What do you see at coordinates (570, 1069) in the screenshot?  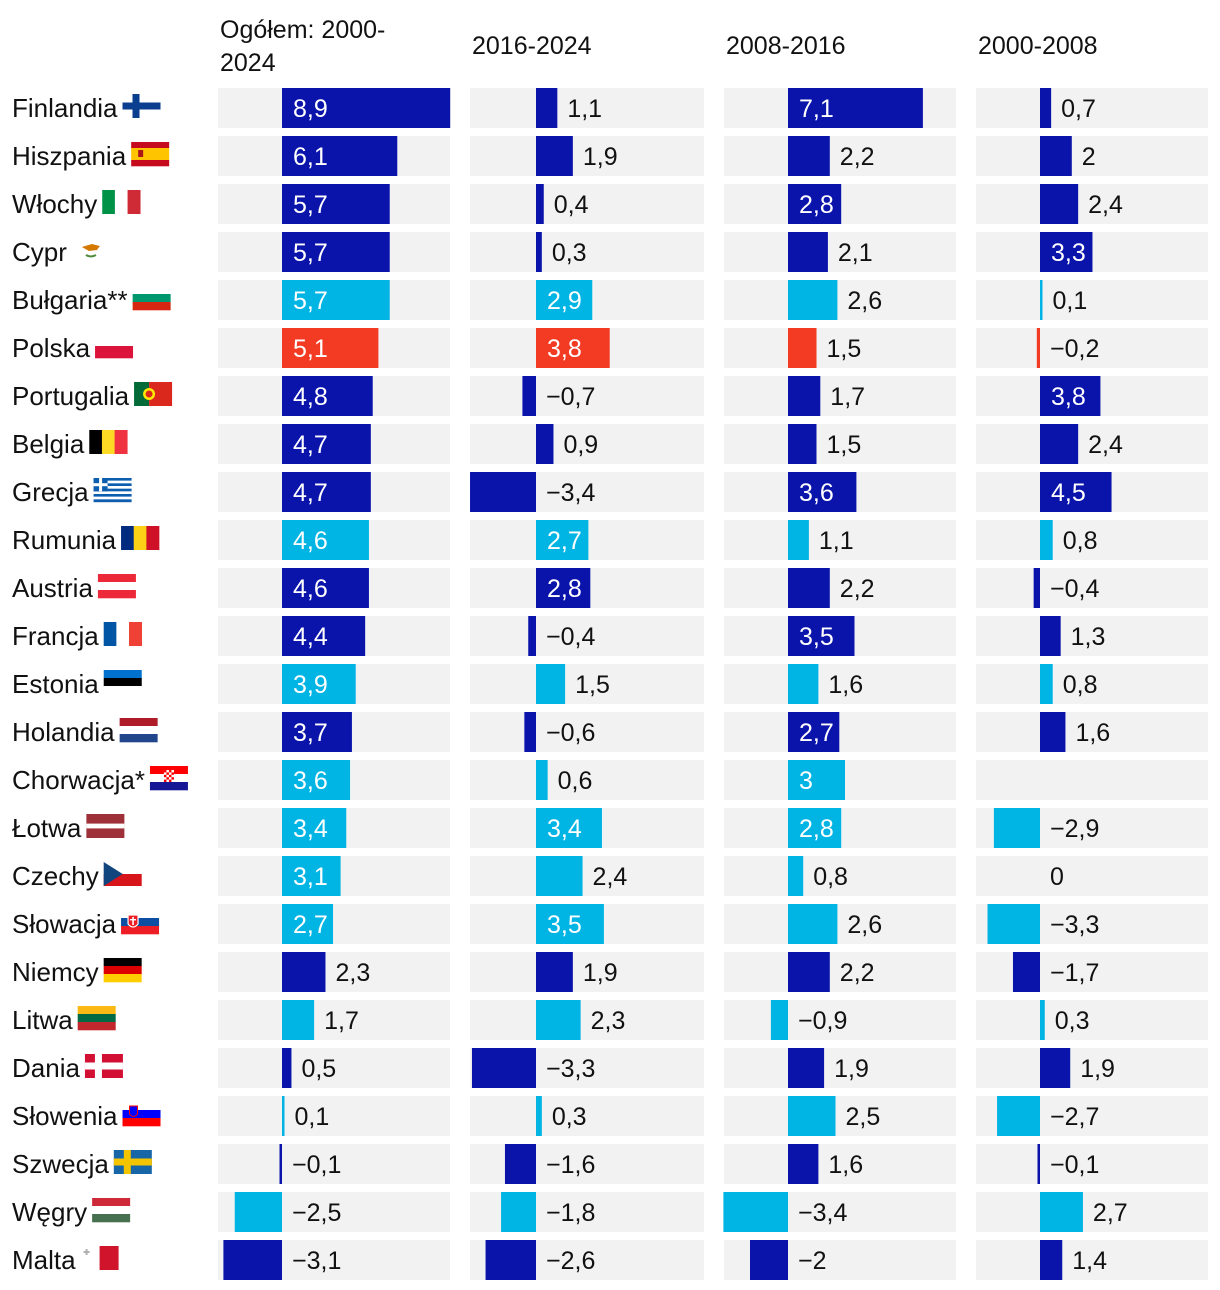 I see `data-label-1-20: −3,3` at bounding box center [570, 1069].